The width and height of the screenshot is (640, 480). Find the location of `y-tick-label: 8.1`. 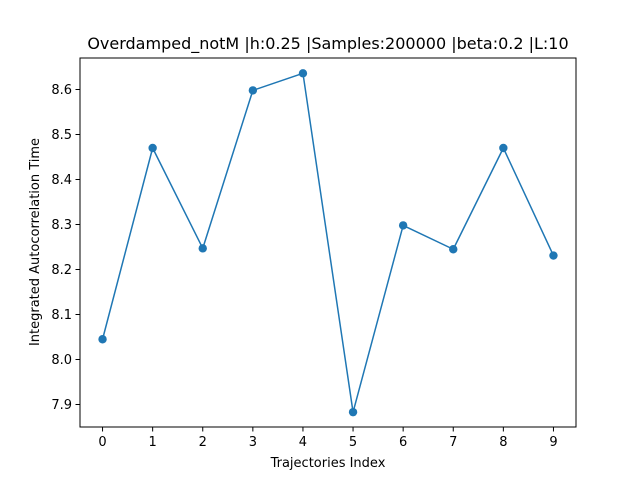

y-tick-label: 8.1 is located at coordinates (61, 315).